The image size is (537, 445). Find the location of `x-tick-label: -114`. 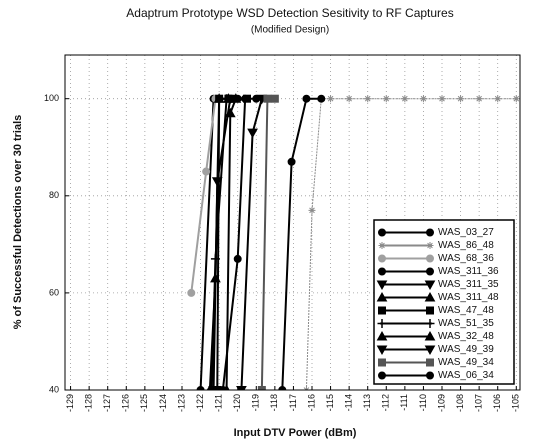

x-tick-label: -114 is located at coordinates (349, 402).